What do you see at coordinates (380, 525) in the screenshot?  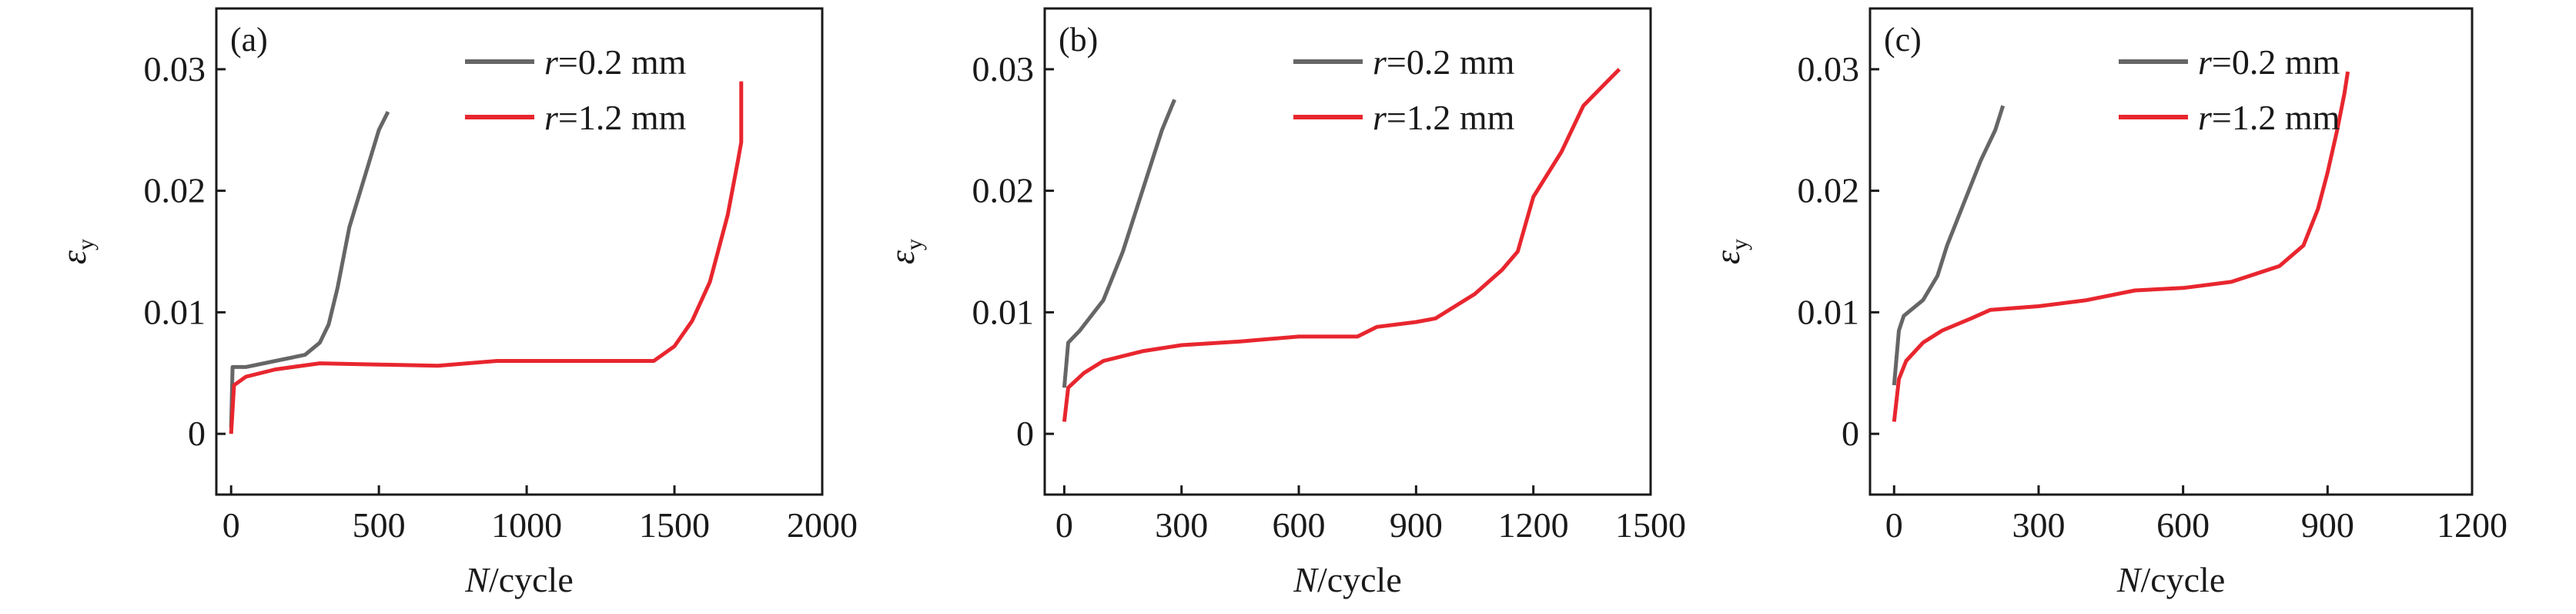 I see `x-tick-label: 500` at bounding box center [380, 525].